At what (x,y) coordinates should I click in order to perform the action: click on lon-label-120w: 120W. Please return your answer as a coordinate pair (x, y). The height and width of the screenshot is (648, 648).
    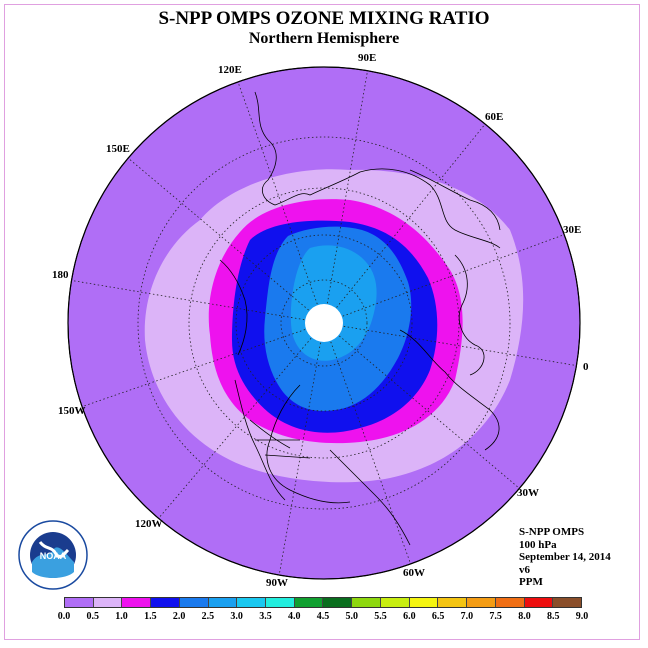
    Looking at the image, I should click on (149, 524).